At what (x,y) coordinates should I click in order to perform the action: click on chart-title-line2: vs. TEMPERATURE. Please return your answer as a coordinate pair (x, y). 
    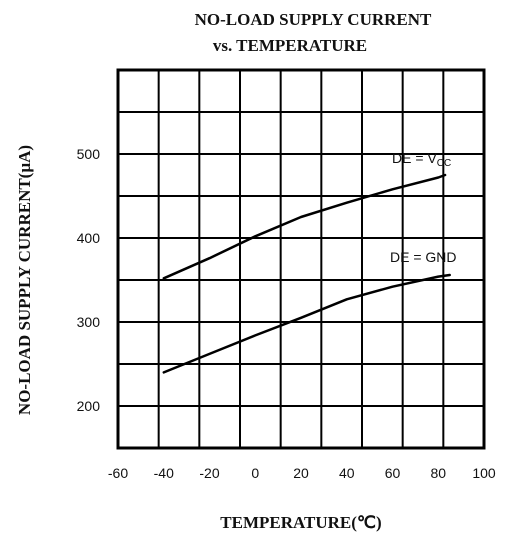
    Looking at the image, I should click on (290, 45).